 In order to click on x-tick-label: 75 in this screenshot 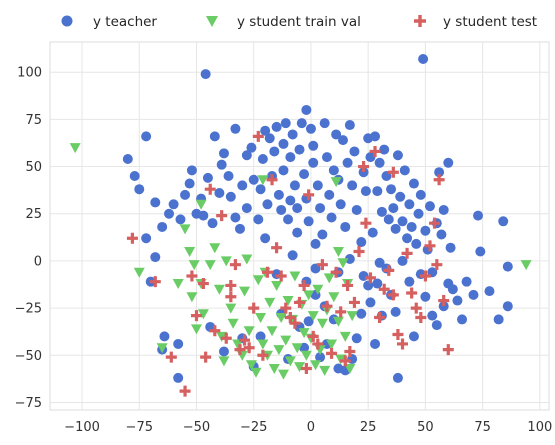, I will do `click(482, 427)`.